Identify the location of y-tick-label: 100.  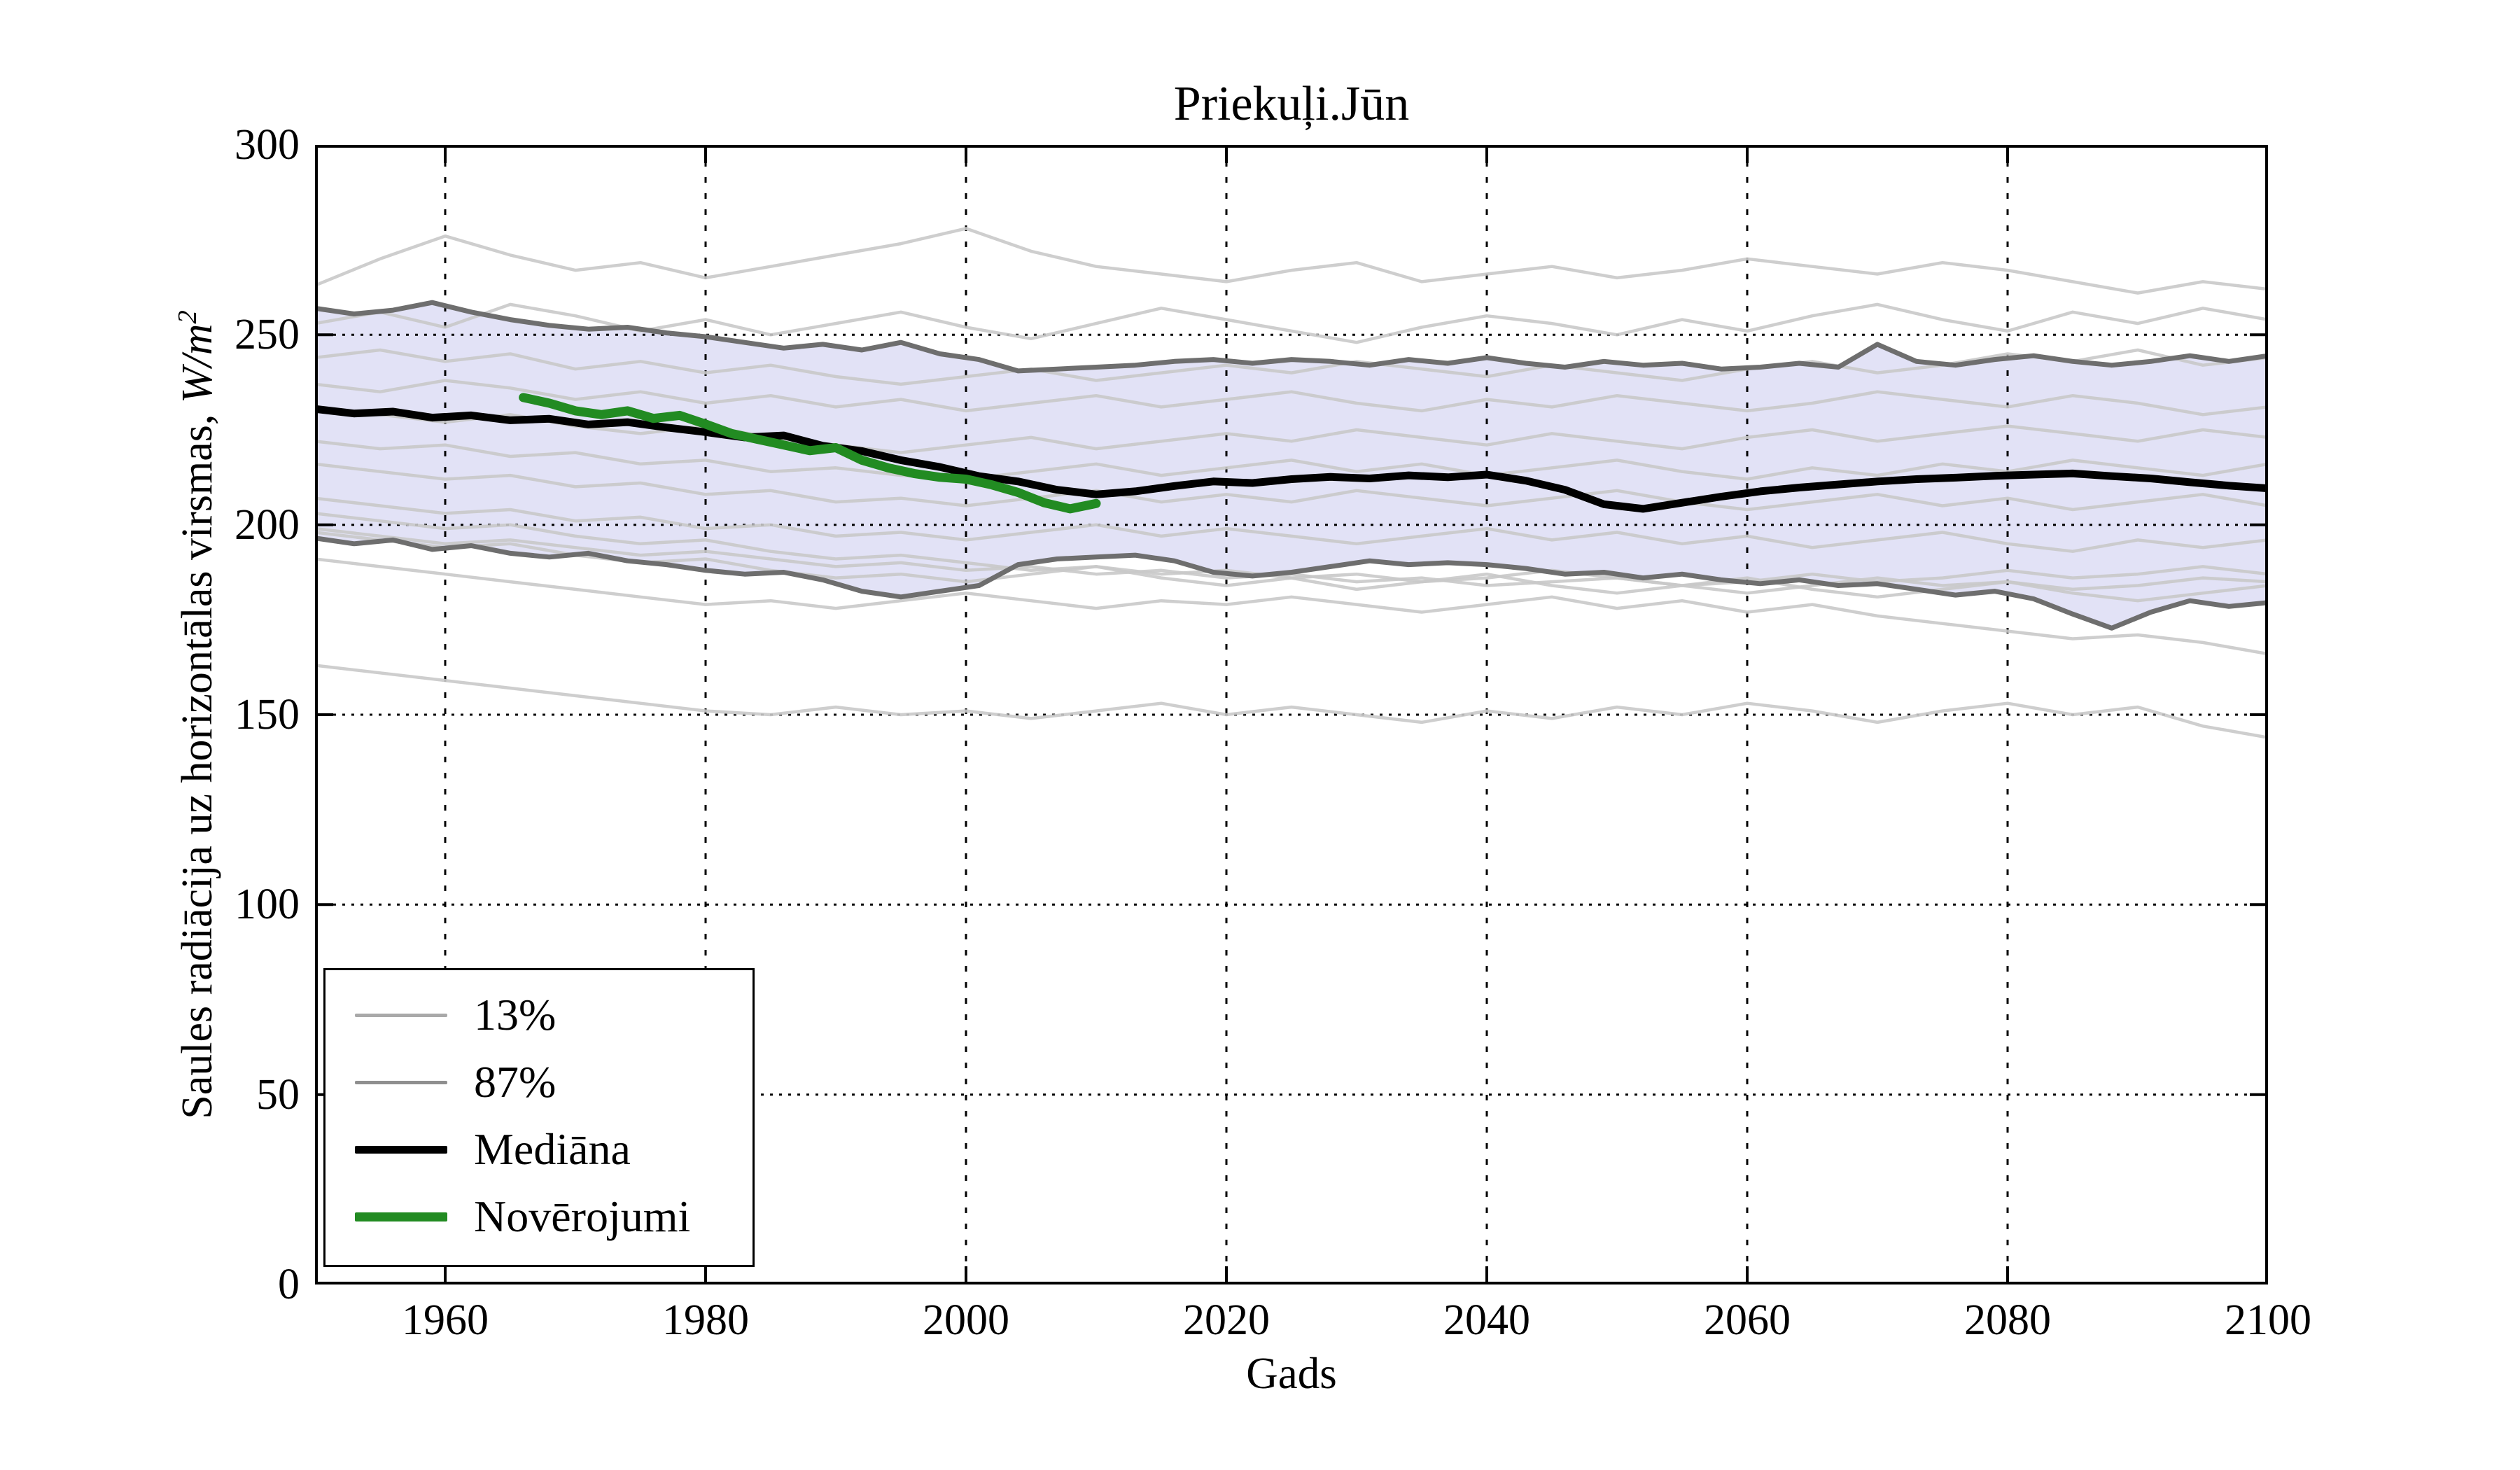
(267, 905).